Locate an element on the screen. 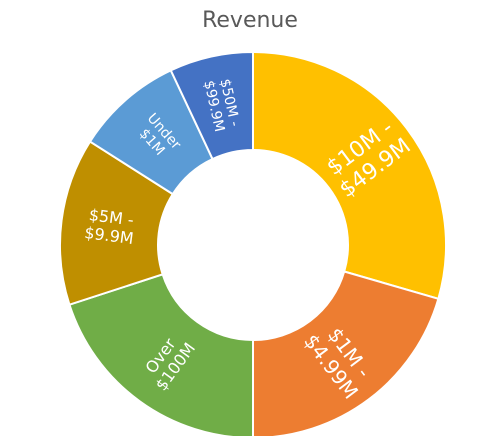 The width and height of the screenshot is (500, 436). chart-title: Revenue is located at coordinates (250, 20).